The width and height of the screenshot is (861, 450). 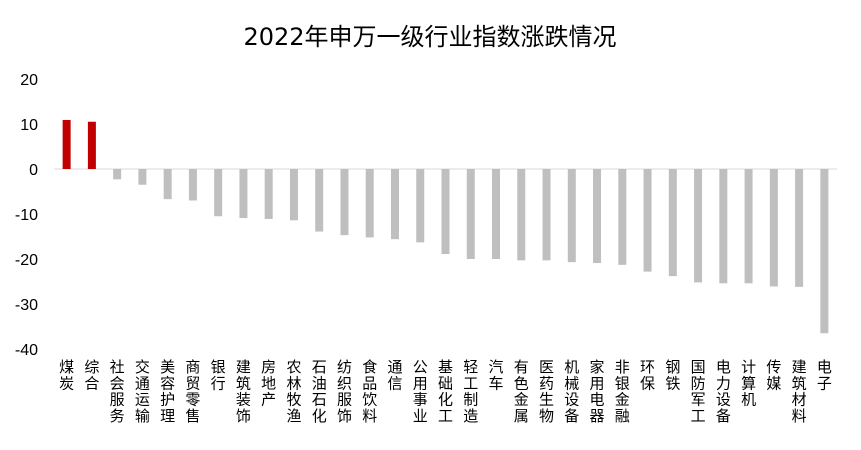 I want to click on x-tick-label: 房地产, so click(x=268, y=383).